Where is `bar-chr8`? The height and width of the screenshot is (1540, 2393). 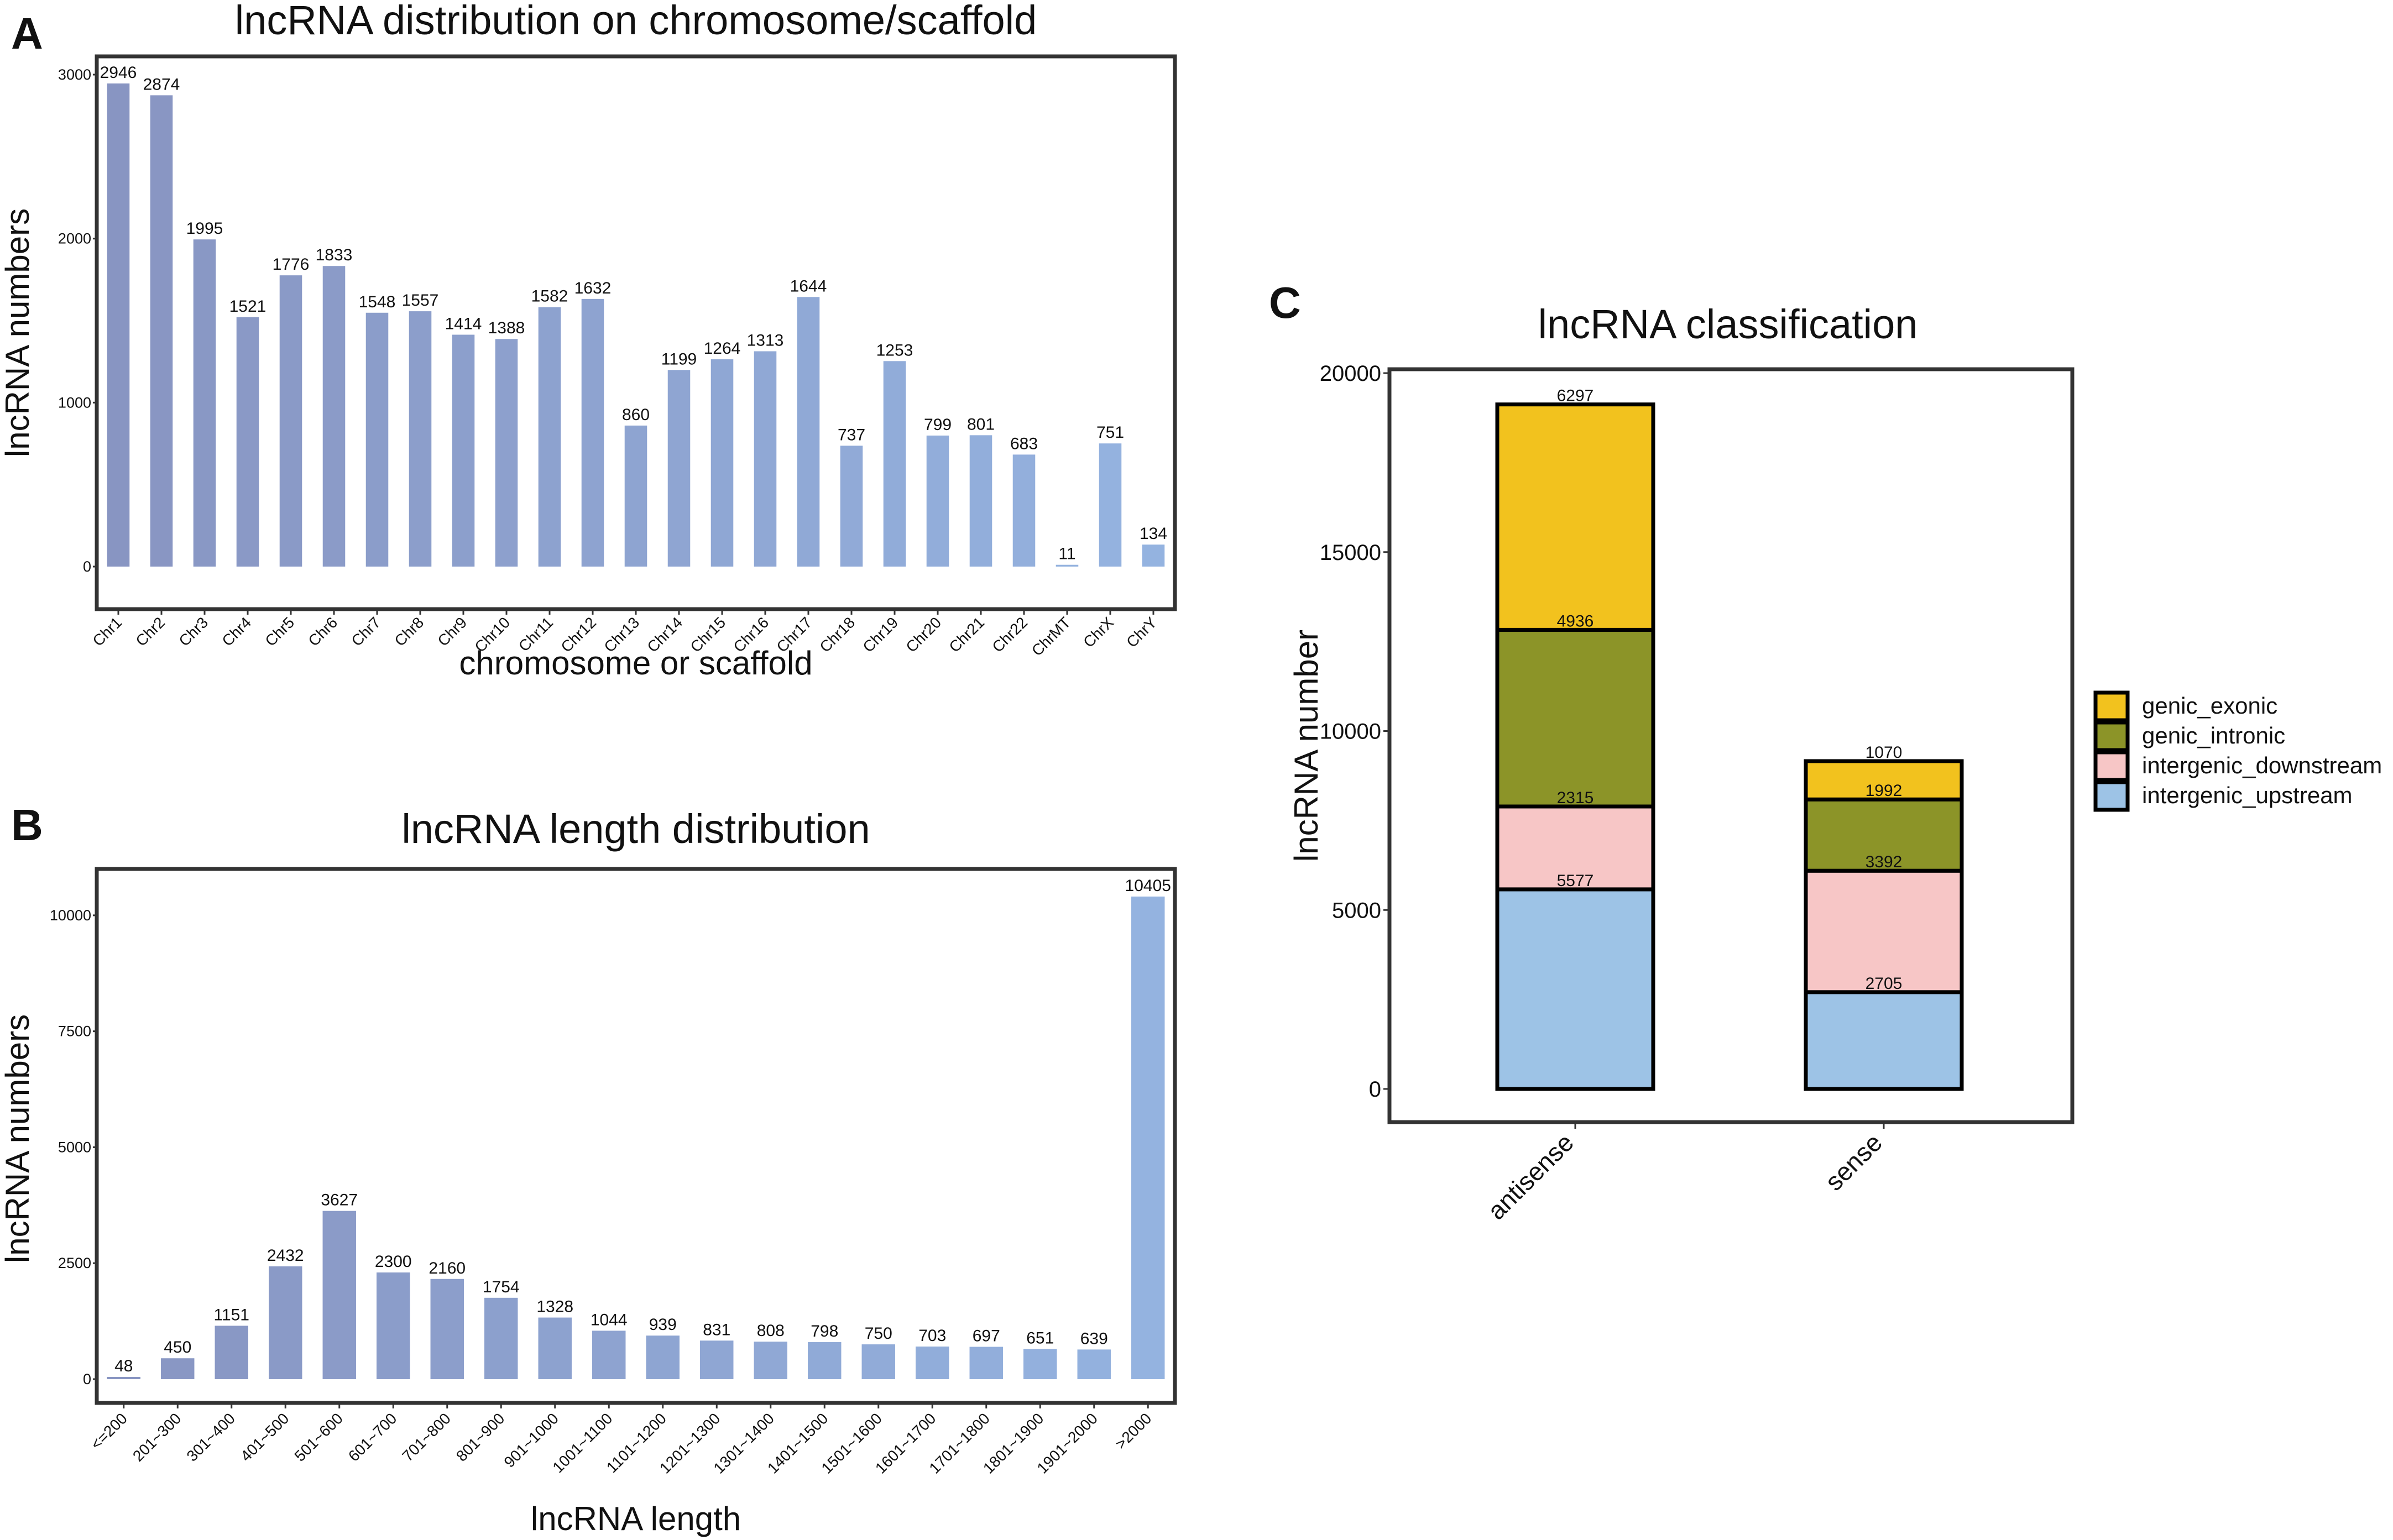
bar-chr8 is located at coordinates (420, 439).